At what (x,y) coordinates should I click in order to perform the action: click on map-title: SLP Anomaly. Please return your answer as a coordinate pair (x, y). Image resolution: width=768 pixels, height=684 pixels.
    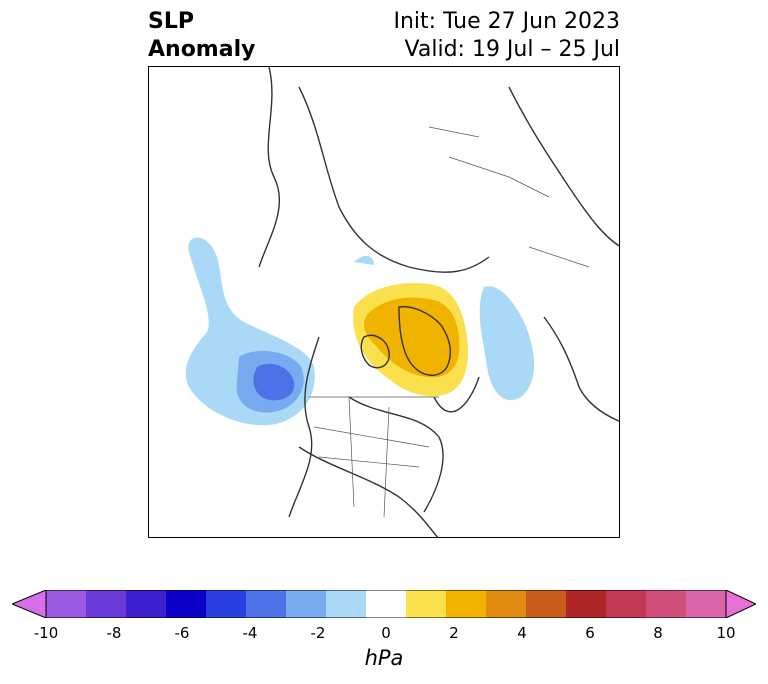
    Looking at the image, I should click on (201, 36).